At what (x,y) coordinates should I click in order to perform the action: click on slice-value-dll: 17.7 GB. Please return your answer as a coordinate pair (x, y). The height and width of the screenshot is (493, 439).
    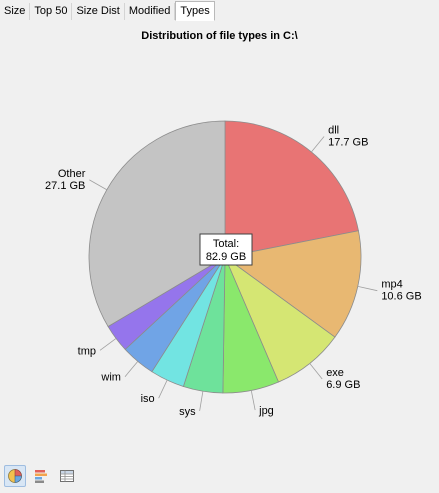
    Looking at the image, I should click on (348, 143).